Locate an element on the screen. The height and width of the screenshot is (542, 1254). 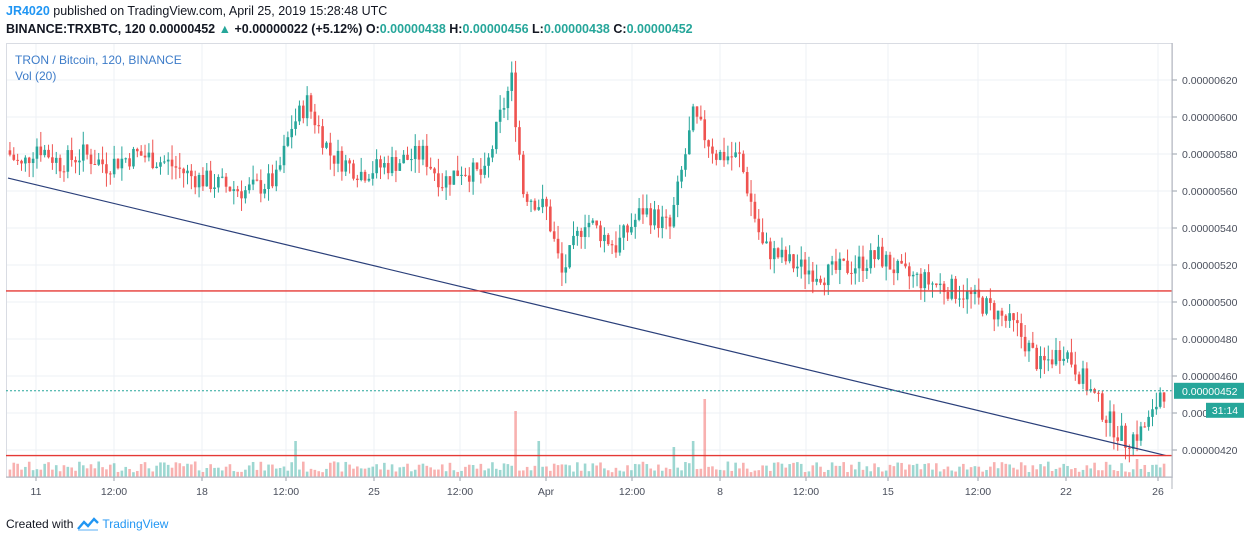
legend-title: TRON / Bitcoin, 120, BINANCE is located at coordinates (98, 60).